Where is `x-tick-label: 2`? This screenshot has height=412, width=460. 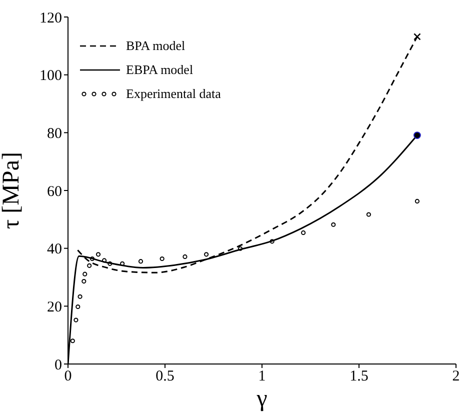
x-tick-label: 2 is located at coordinates (456, 376).